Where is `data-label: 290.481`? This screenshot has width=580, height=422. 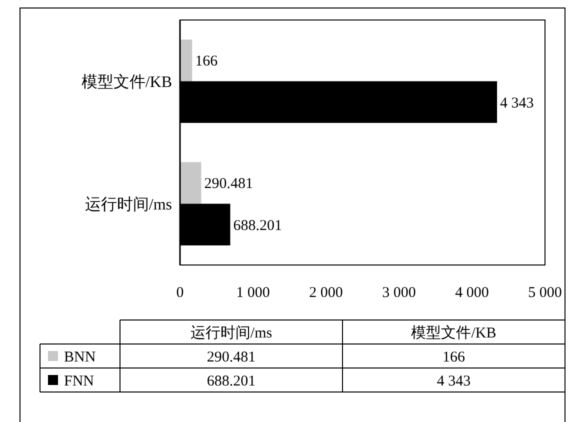 data-label: 290.481 is located at coordinates (228, 184).